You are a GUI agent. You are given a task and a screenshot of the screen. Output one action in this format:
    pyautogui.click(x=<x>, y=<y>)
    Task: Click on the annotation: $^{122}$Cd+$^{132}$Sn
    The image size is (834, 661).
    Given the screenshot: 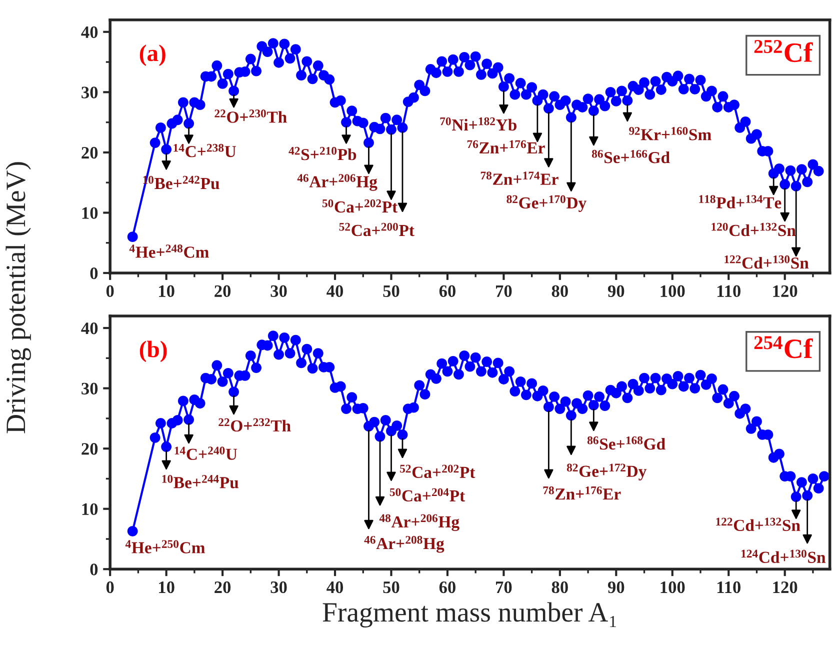 What is the action you would take?
    pyautogui.click(x=758, y=525)
    